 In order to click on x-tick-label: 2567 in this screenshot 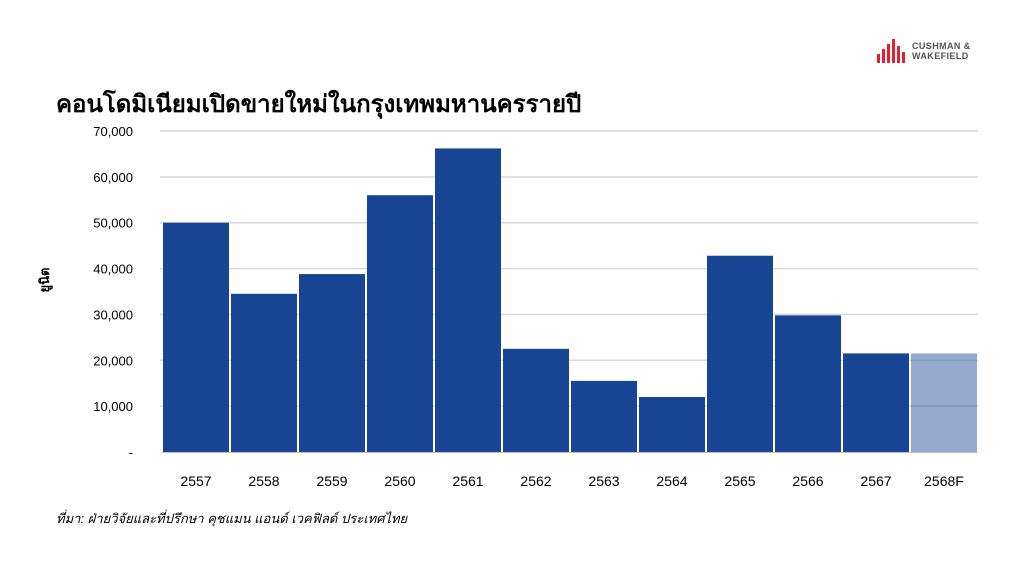, I will do `click(875, 481)`.